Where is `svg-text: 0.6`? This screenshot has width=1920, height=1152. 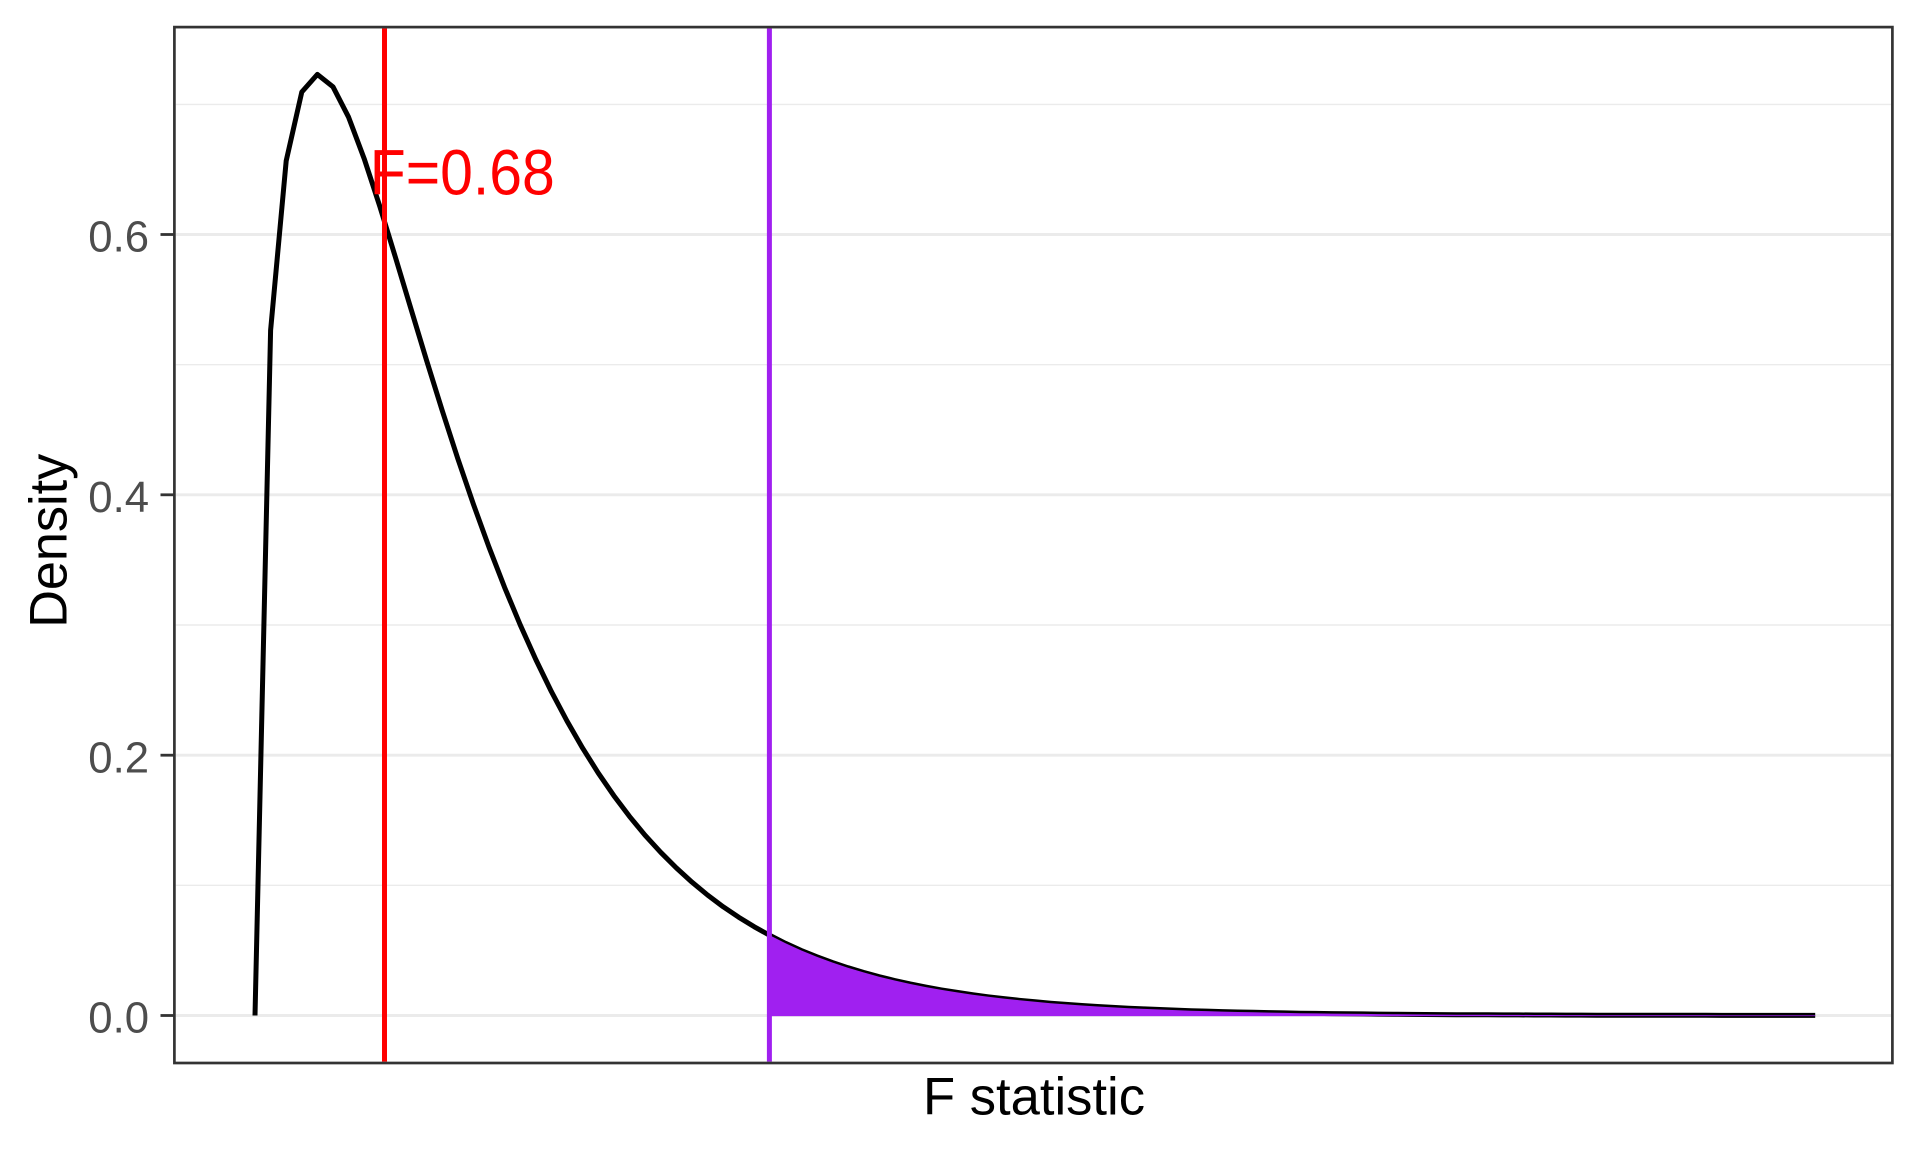
svg-text: 0.6 is located at coordinates (118, 237).